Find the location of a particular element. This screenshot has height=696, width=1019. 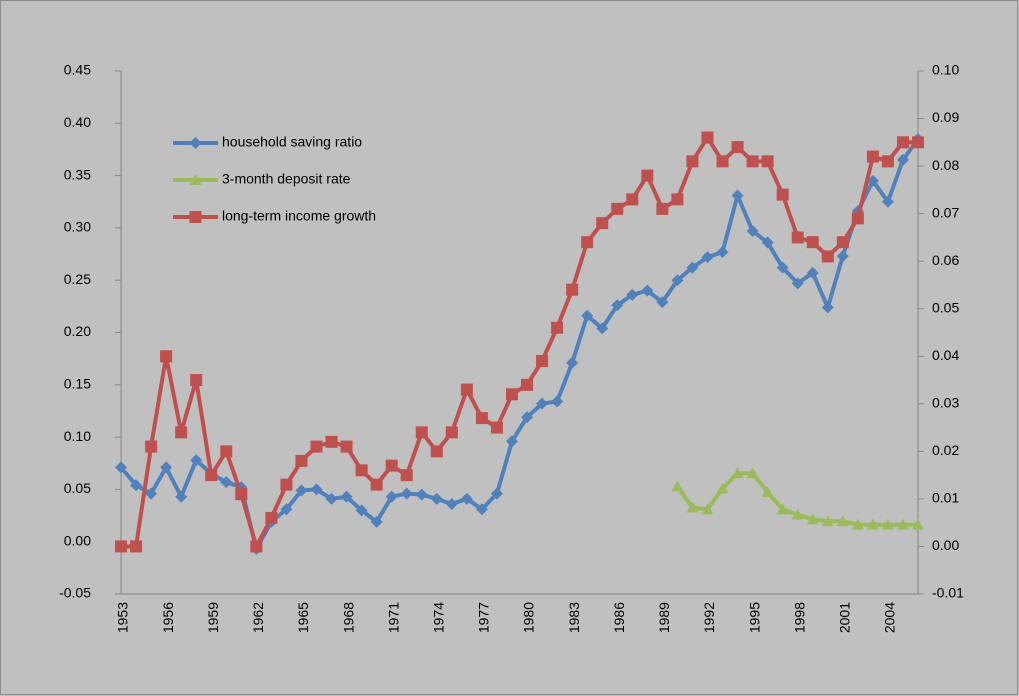

x-tick-label: 1992 is located at coordinates (709, 617).